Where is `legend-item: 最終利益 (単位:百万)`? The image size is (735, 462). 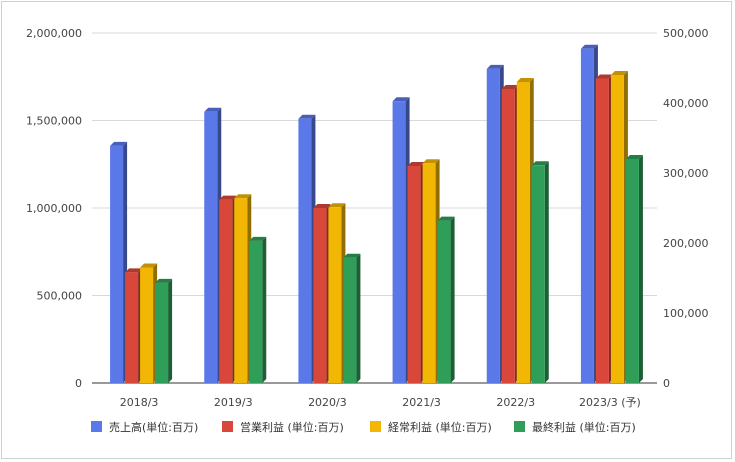
legend-item: 最終利益 (単位:百万) is located at coordinates (575, 427).